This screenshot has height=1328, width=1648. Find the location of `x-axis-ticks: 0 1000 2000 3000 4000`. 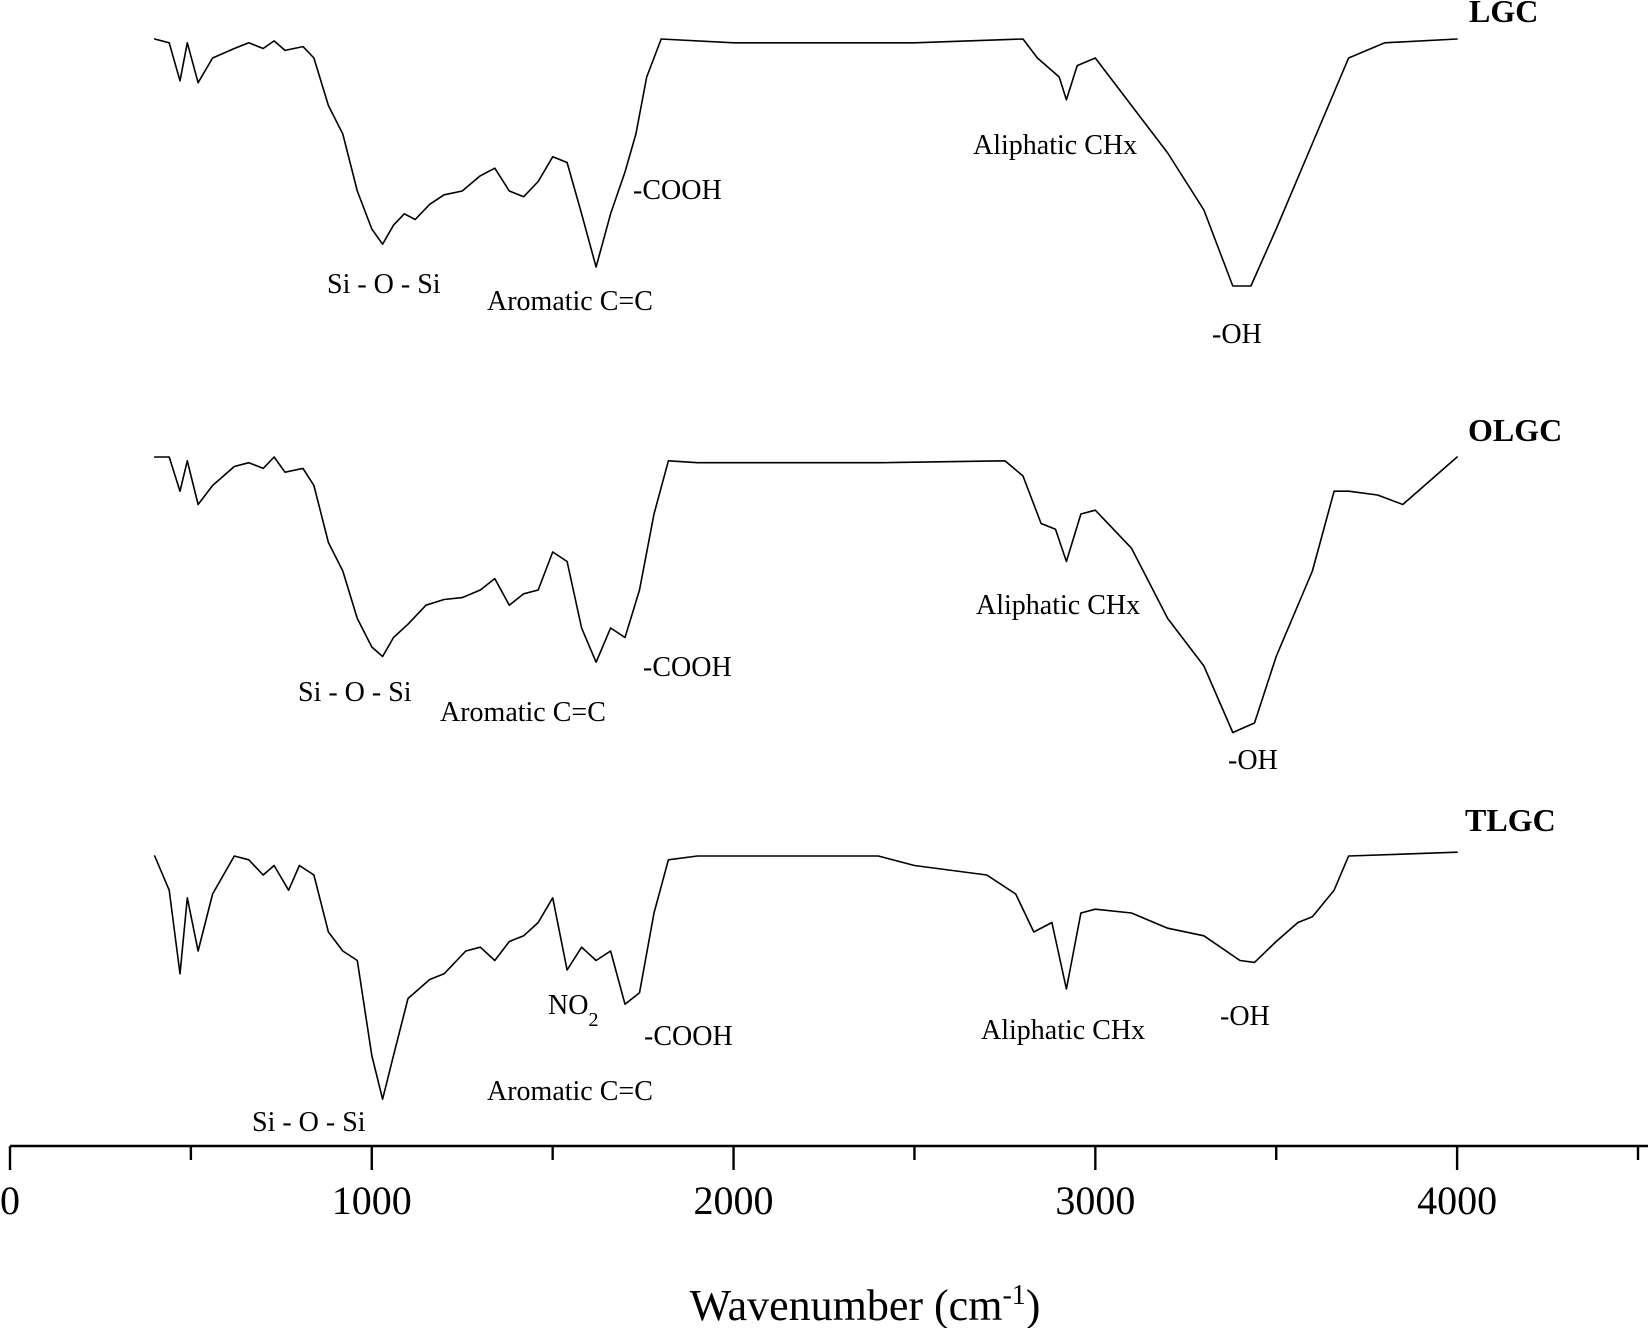

x-axis-ticks: 0 1000 2000 3000 4000 is located at coordinates (820, 1184).